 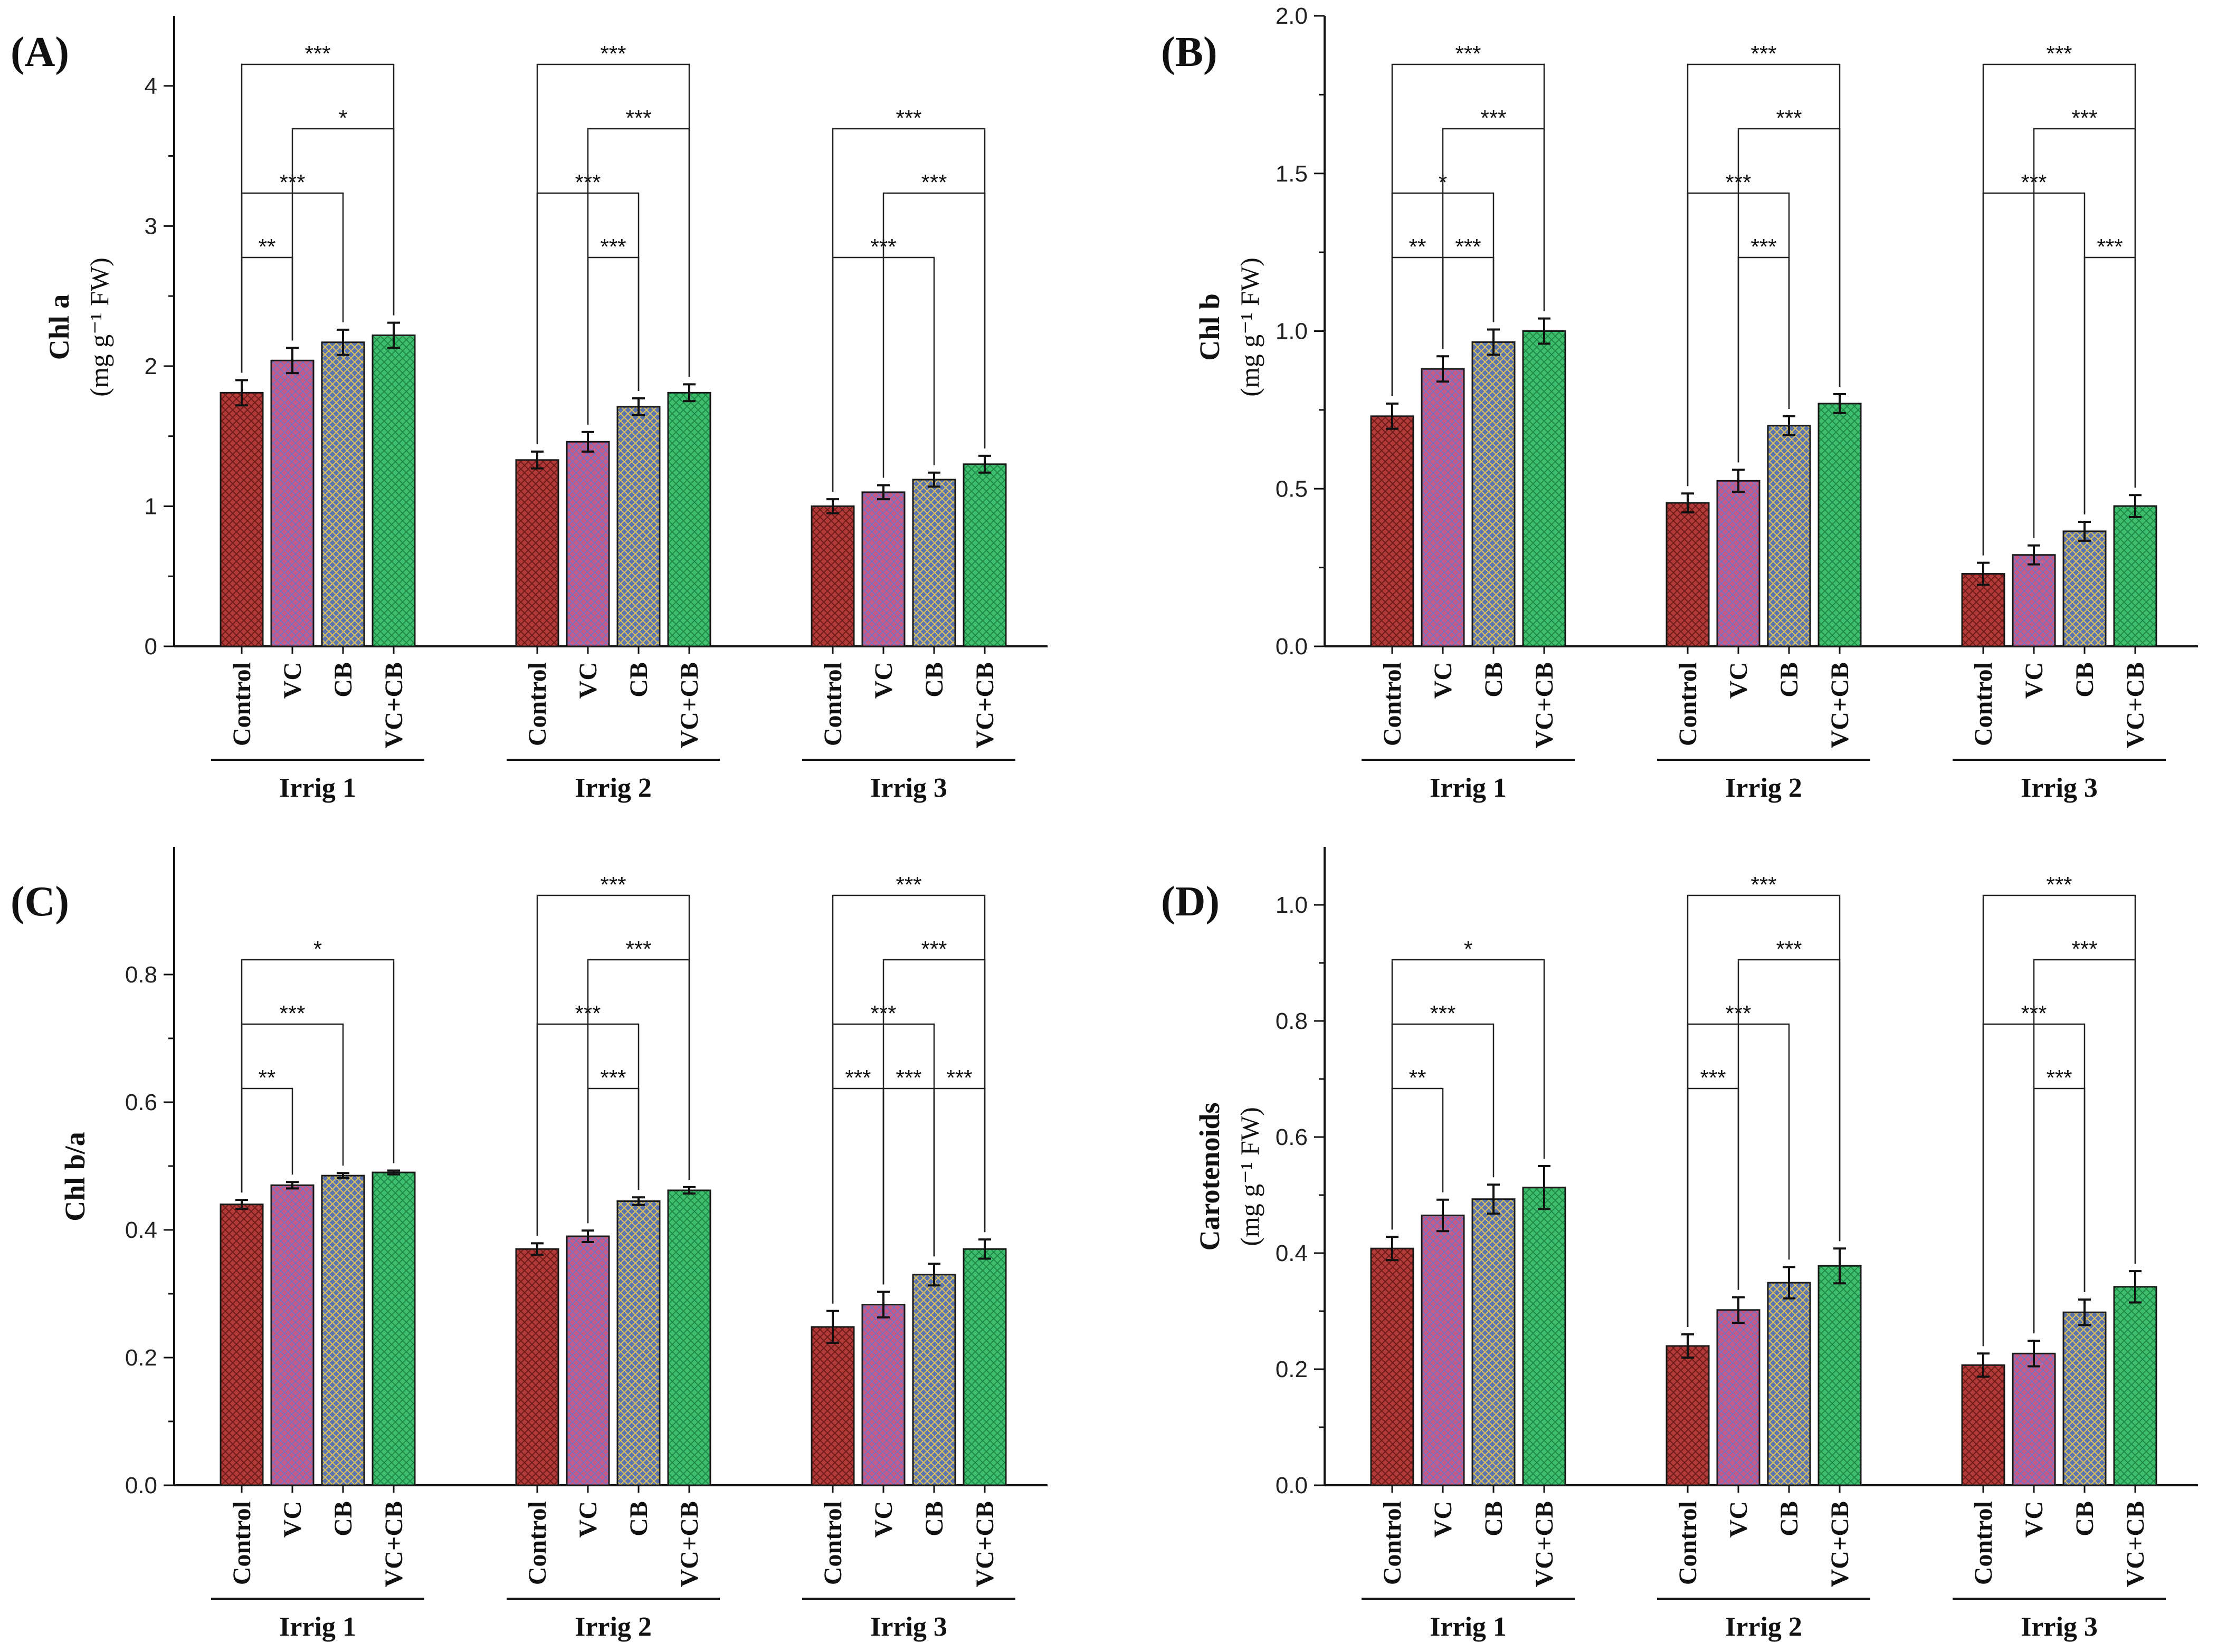 I want to click on y-axis-unit: (mg g⁻¹ FW), so click(x=1249, y=327).